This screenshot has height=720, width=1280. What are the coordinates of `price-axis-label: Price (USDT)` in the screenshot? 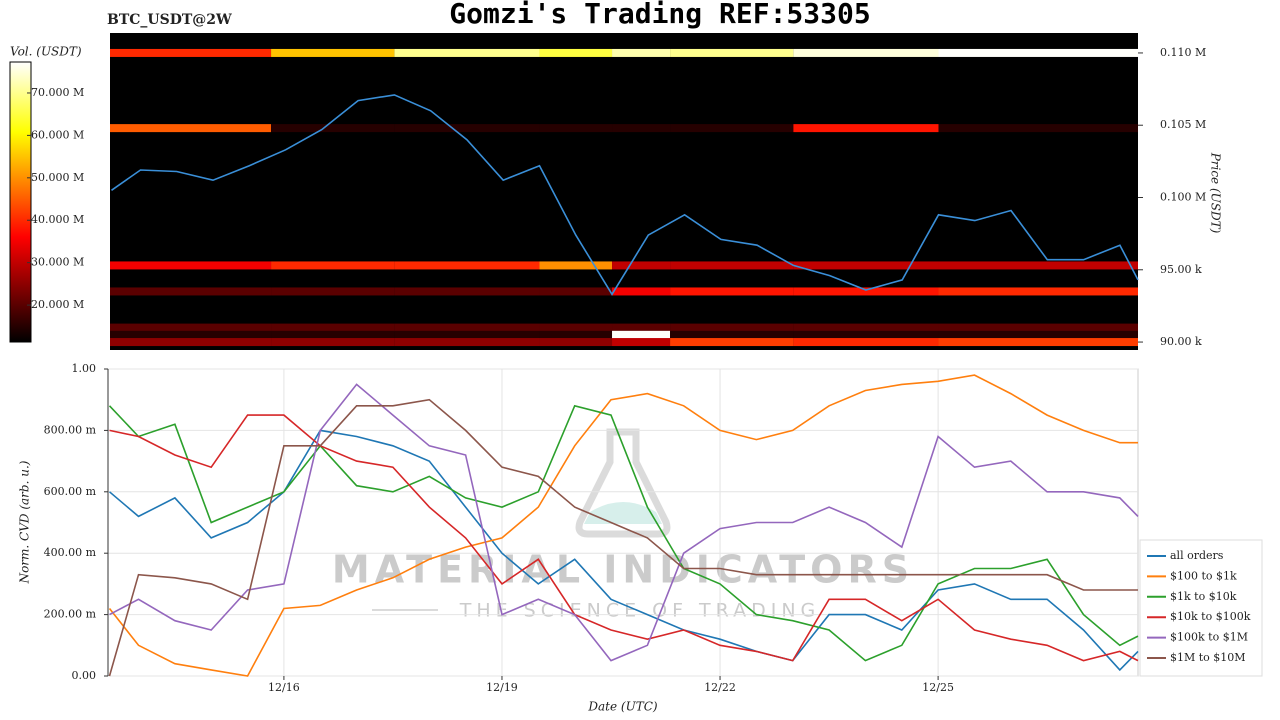 It's located at (1216, 193).